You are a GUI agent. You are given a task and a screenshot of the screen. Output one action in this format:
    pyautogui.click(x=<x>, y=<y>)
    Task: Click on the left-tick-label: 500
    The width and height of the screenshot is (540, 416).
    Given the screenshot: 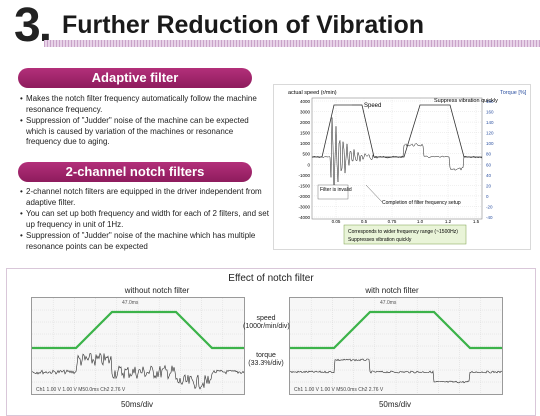 What is the action you would take?
    pyautogui.click(x=306, y=154)
    